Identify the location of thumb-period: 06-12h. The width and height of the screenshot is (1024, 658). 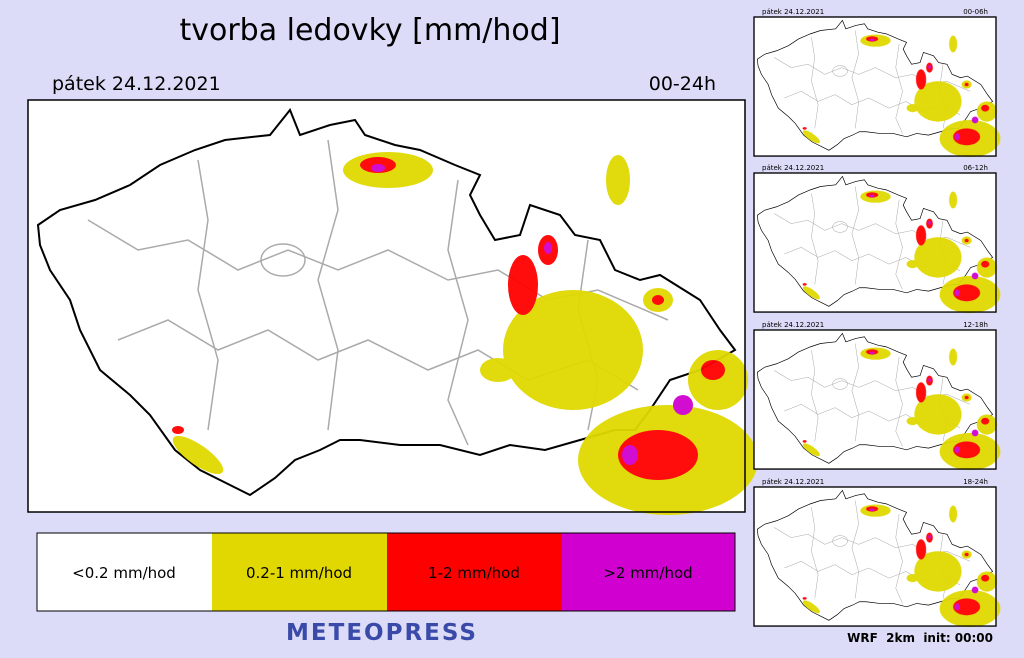
(975, 168).